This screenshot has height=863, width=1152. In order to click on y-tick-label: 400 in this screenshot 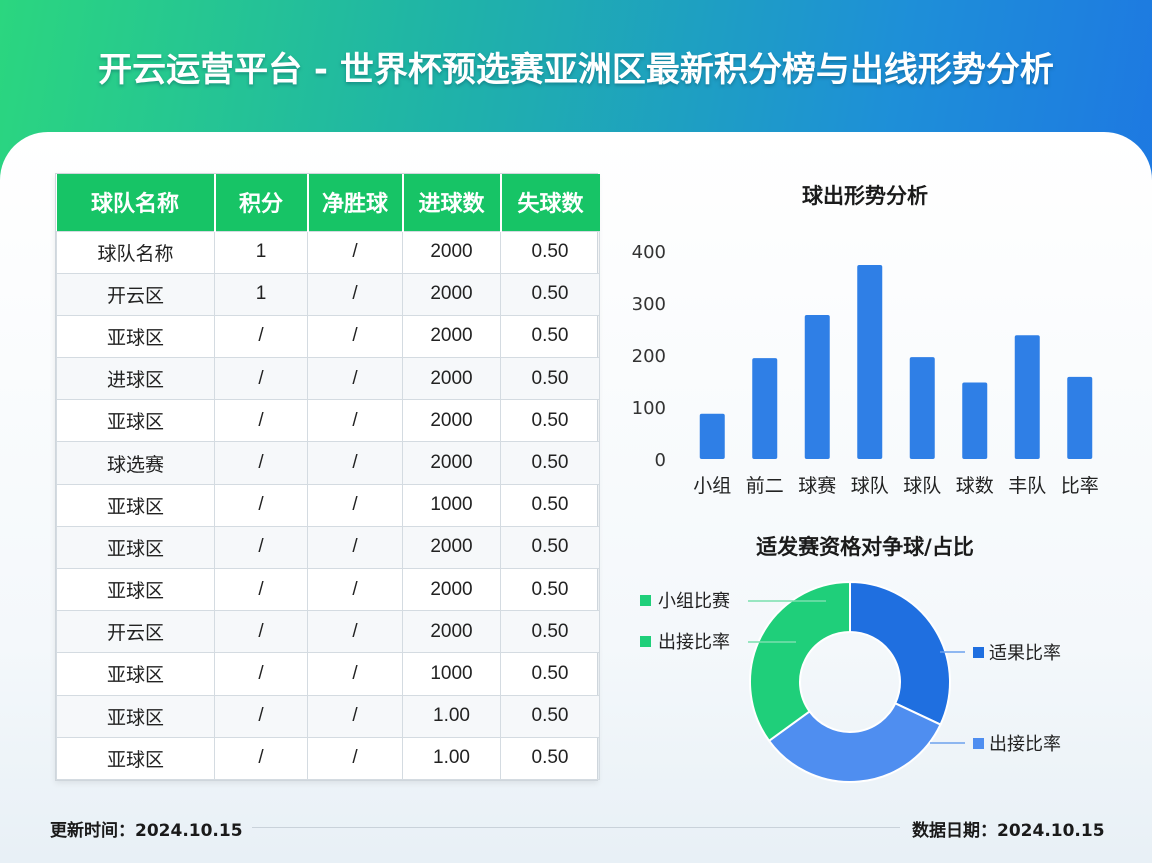, I will do `click(649, 252)`.